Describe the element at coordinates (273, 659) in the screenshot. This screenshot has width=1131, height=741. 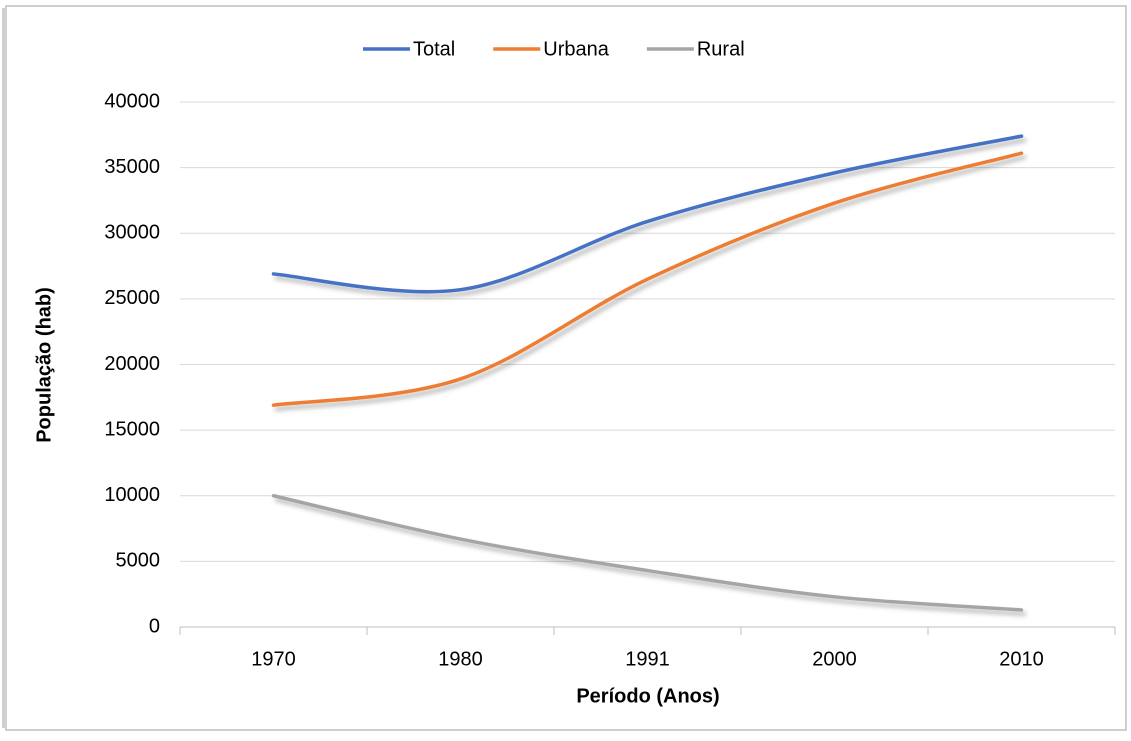
I see `x-tick-label: 1970` at that location.